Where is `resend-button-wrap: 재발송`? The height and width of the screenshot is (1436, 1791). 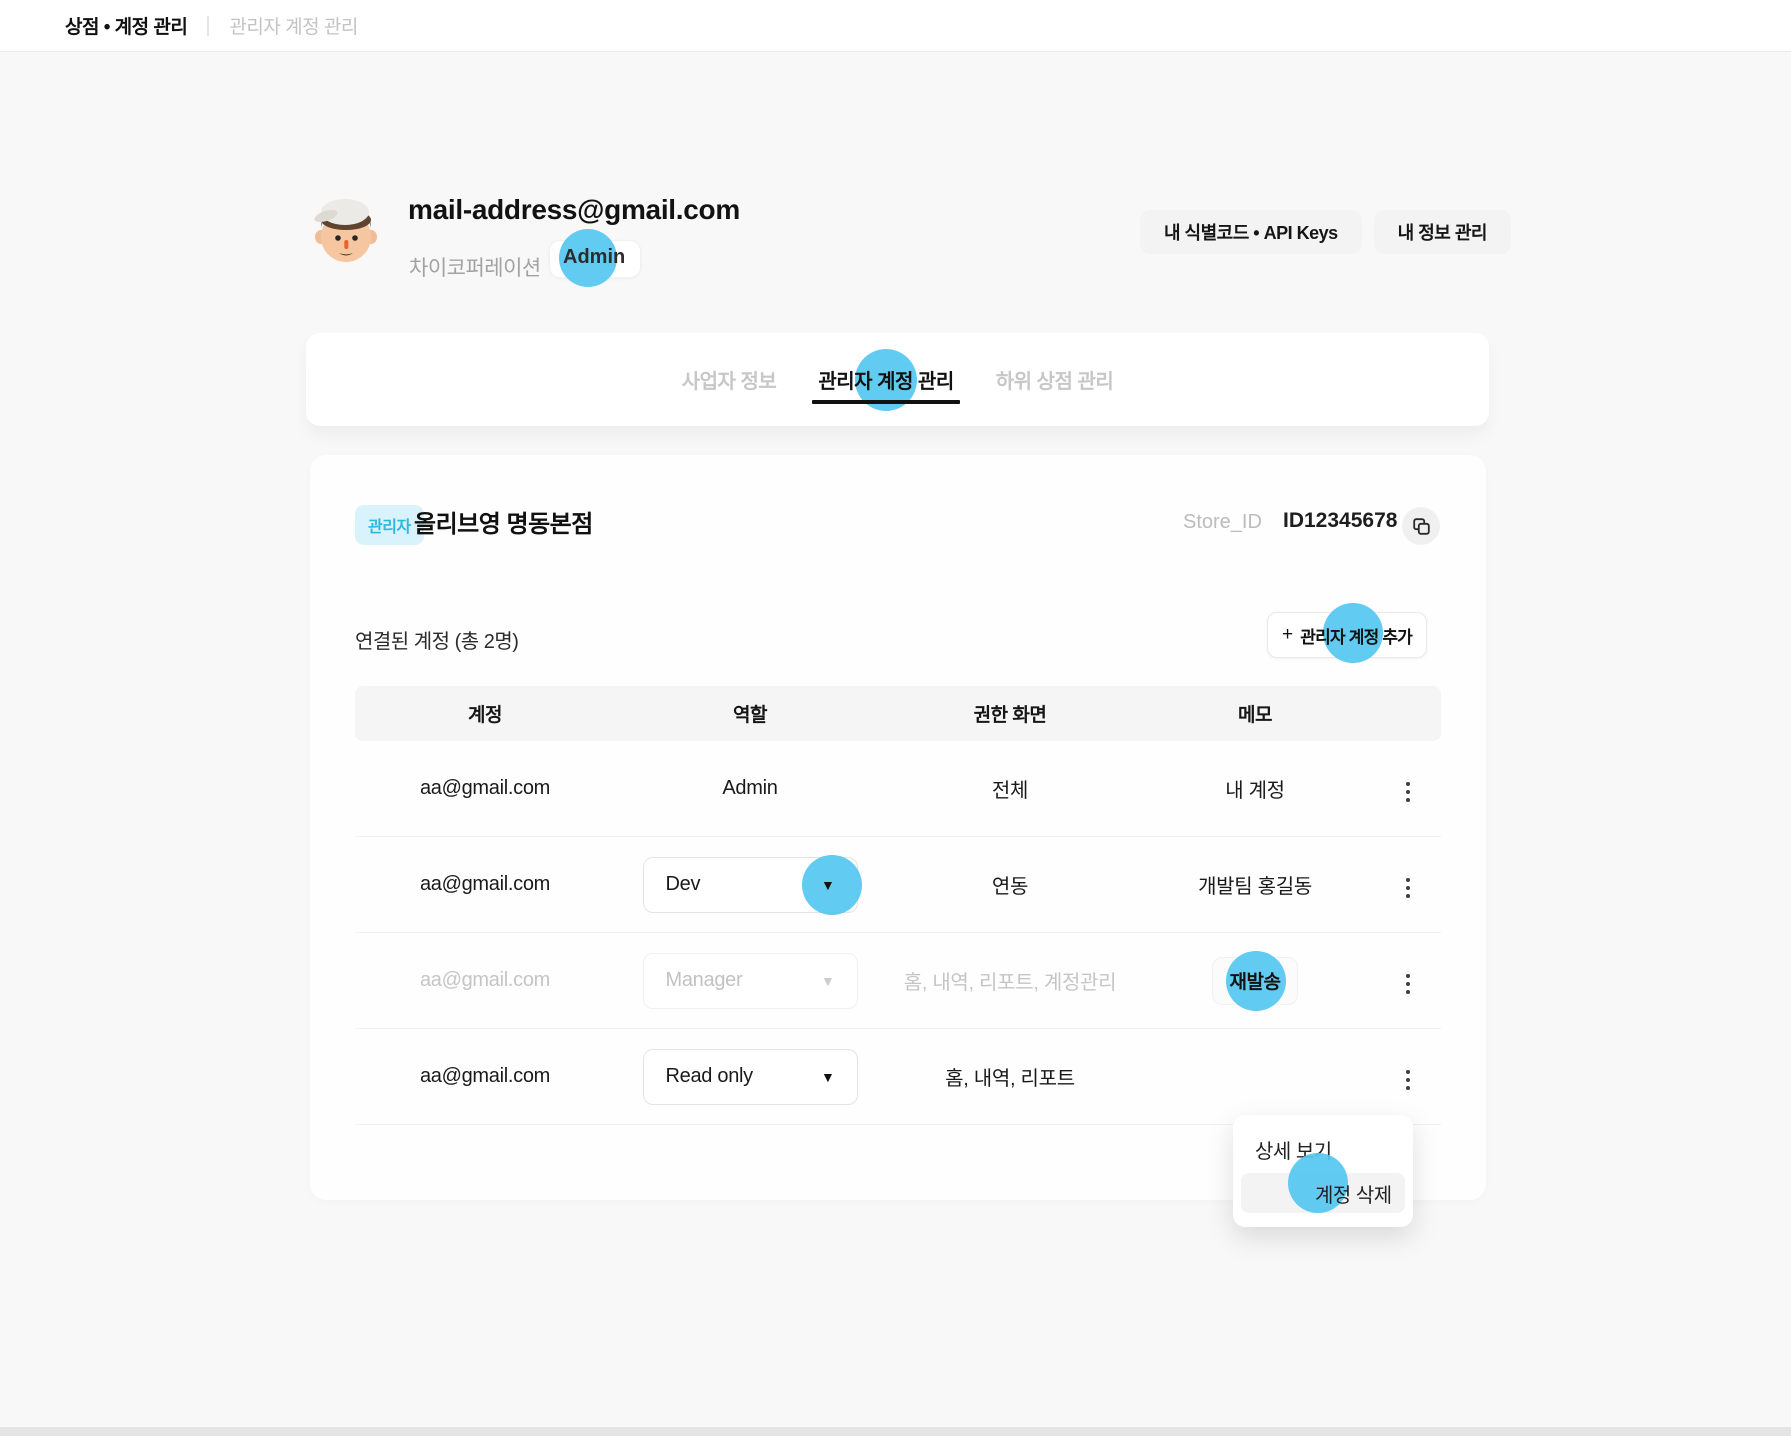 resend-button-wrap: 재발송 is located at coordinates (1255, 980).